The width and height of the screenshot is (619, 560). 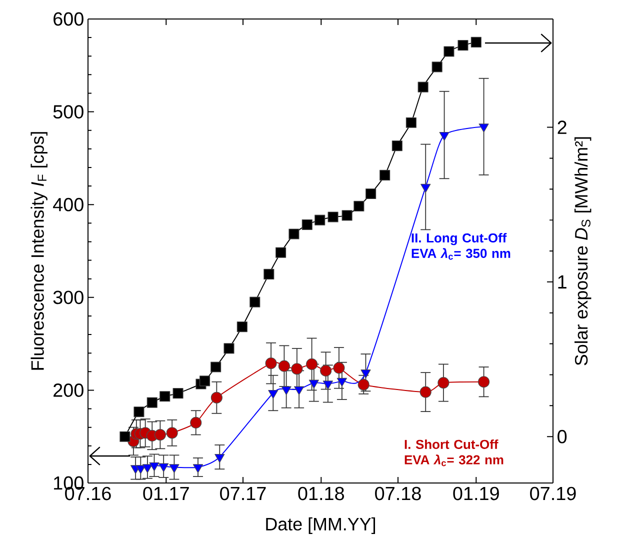 What do you see at coordinates (454, 452) in the screenshot?
I see `annotation: I. Short Cut-Off EVA λ$_{c}$= 322 nm` at bounding box center [454, 452].